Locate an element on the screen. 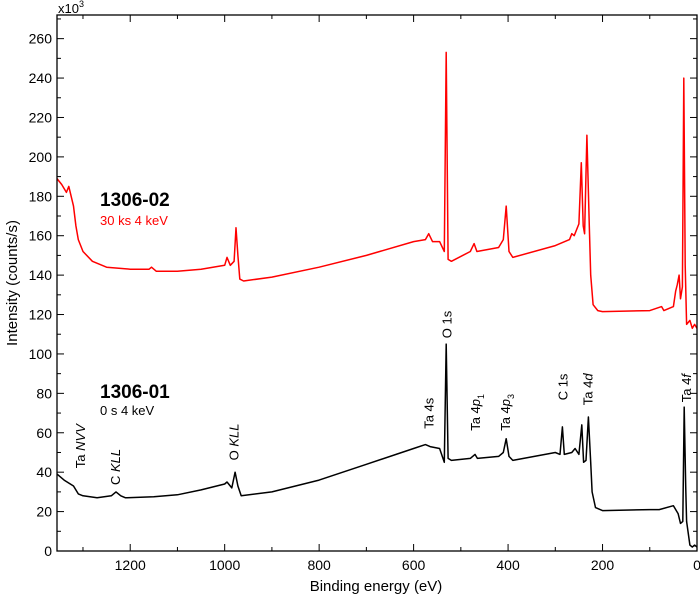 This screenshot has width=700, height=599. y-tick-label: 240 is located at coordinates (41, 78).